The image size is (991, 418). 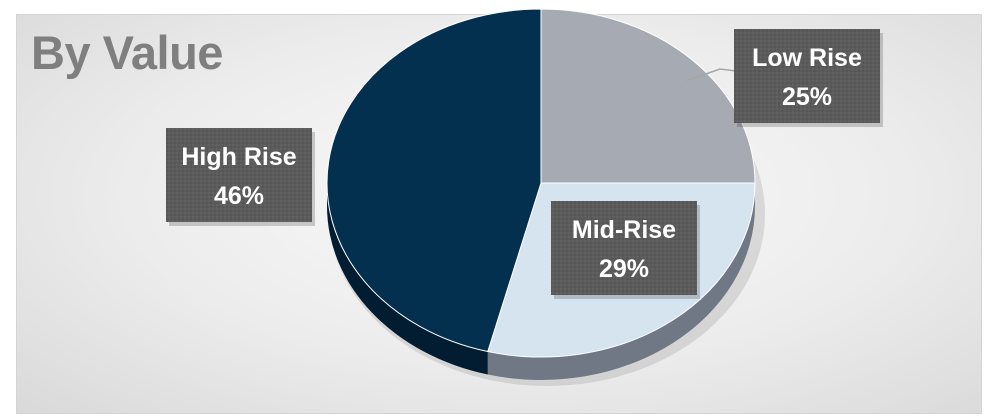 I want to click on data-label-category-high-rise: High Rise, so click(x=238, y=157).